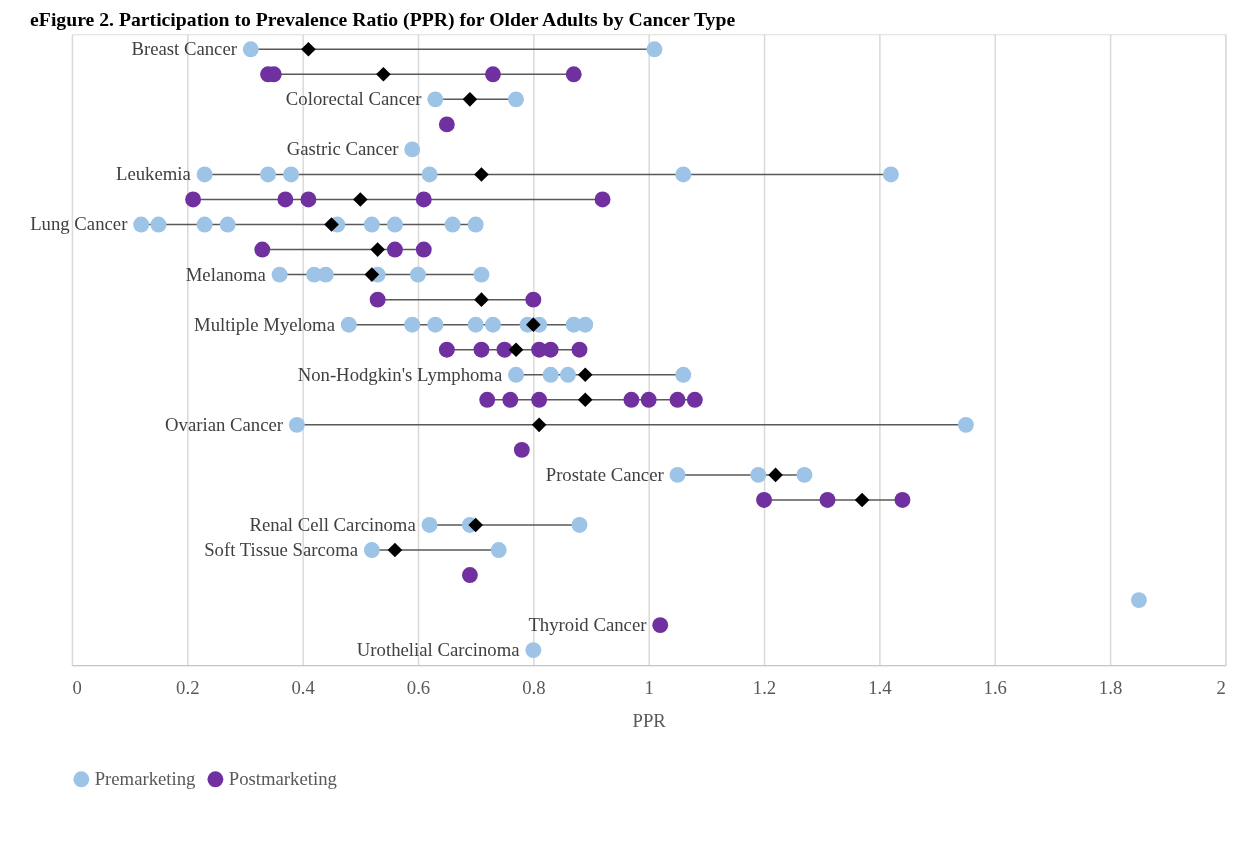  Describe the element at coordinates (282, 779) in the screenshot. I see `legend-label: Postmarketing` at that location.